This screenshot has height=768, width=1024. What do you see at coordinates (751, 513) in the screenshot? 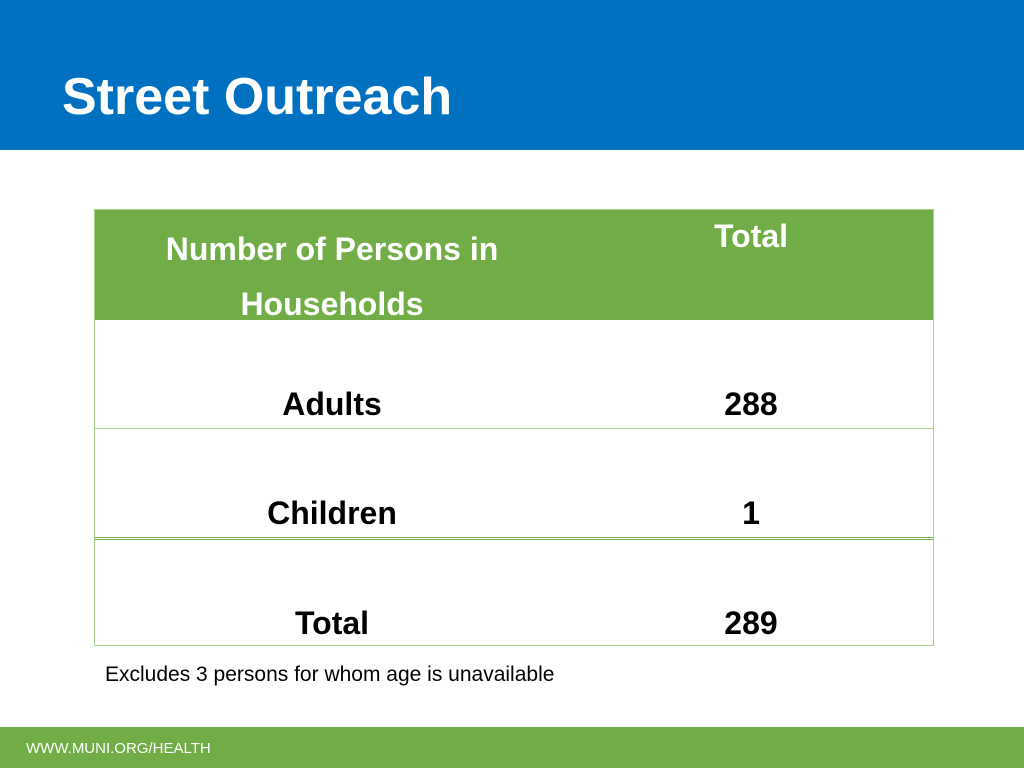
I see `row-value-children: 1` at bounding box center [751, 513].